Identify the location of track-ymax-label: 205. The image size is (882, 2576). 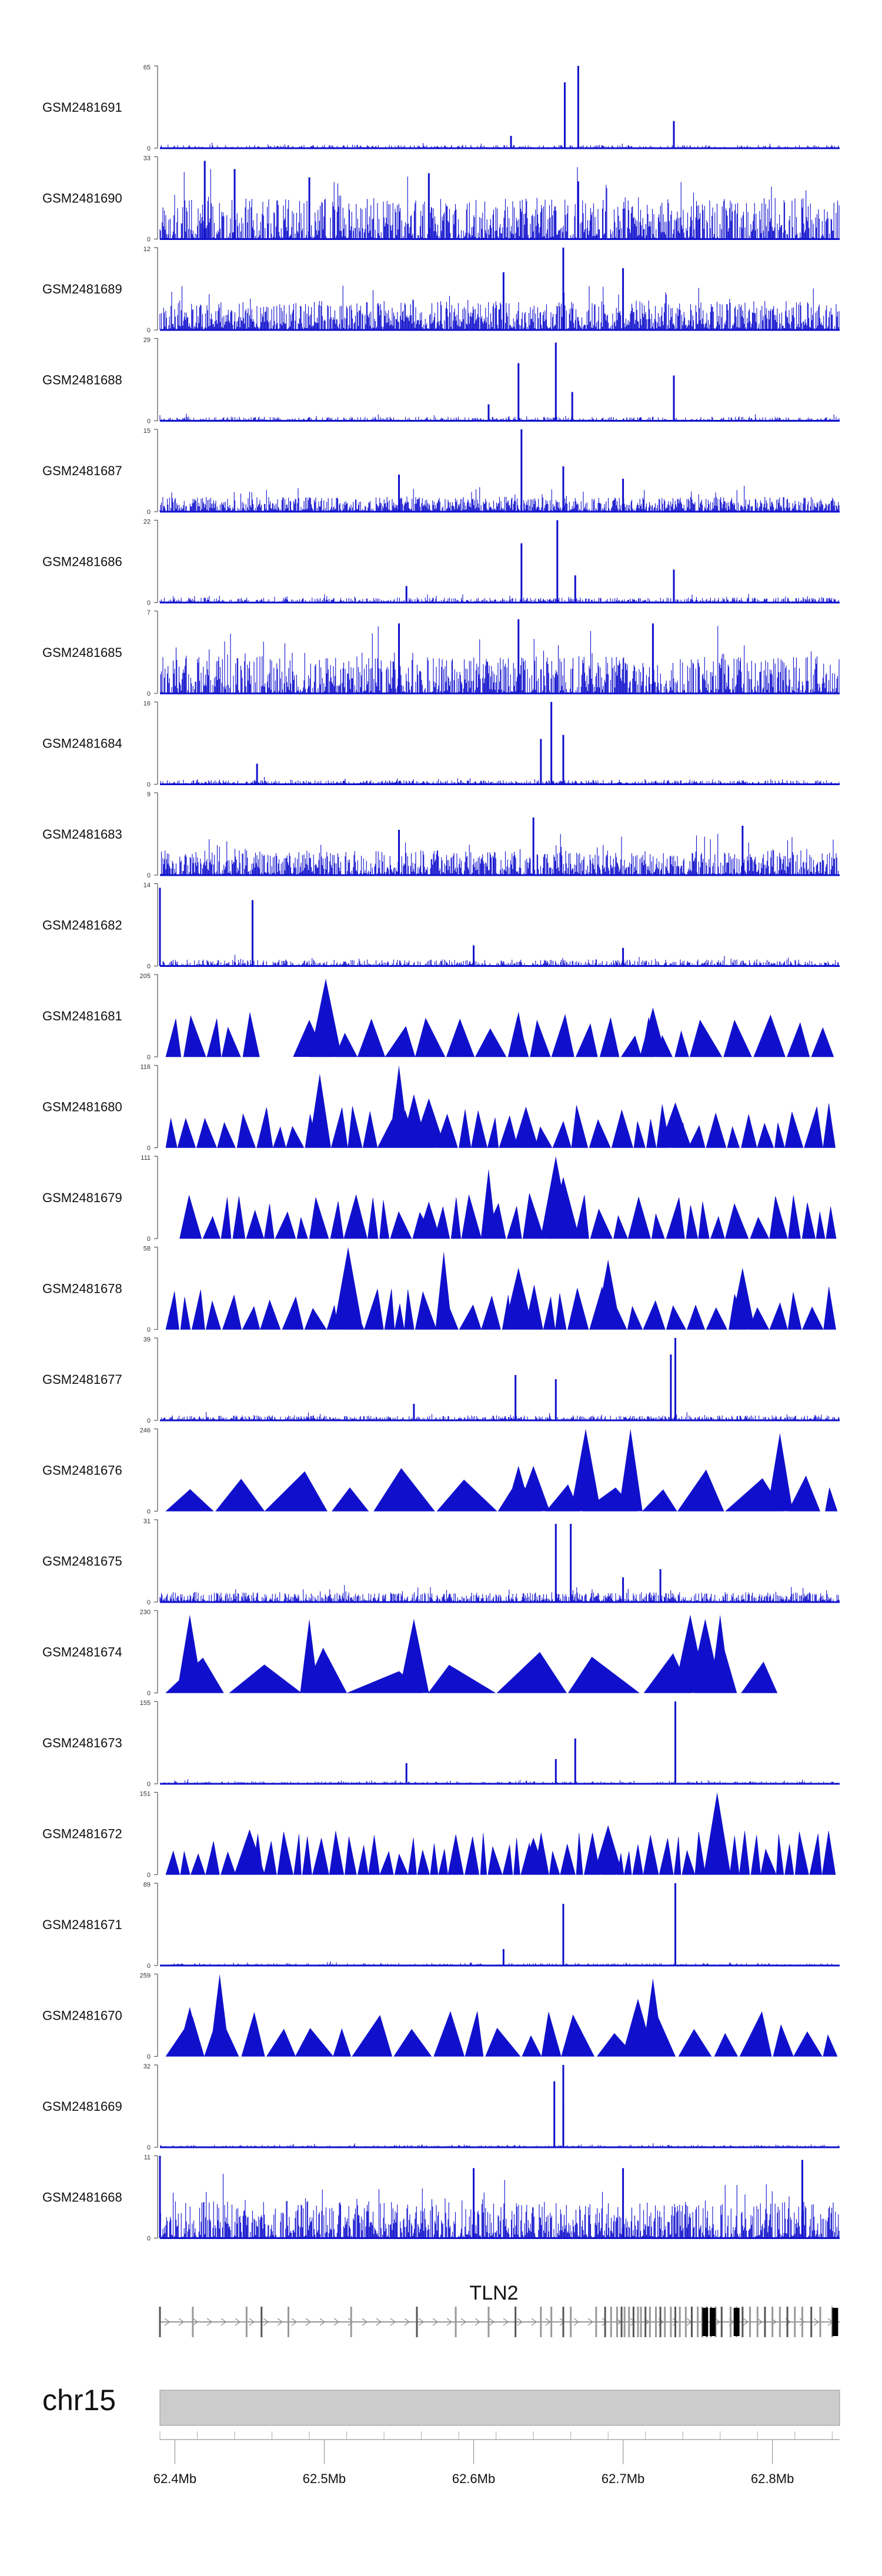
(145, 976).